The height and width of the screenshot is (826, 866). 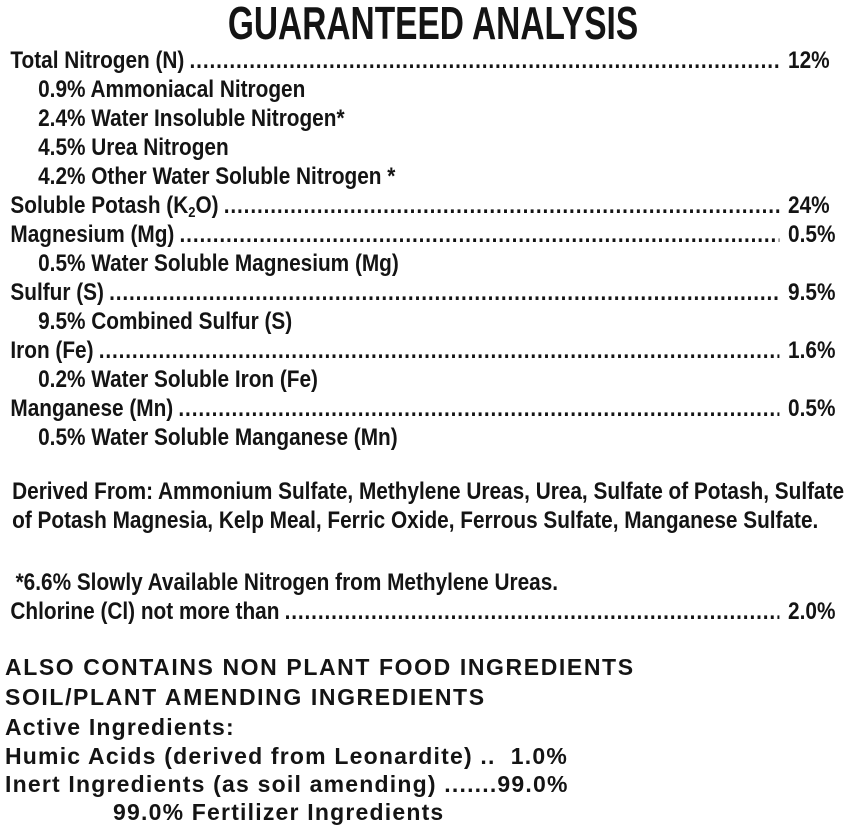 I want to click on soil-plant-amending-heading: SOIL/PLANT AMENDING INGREDIENTS, so click(x=245, y=697).